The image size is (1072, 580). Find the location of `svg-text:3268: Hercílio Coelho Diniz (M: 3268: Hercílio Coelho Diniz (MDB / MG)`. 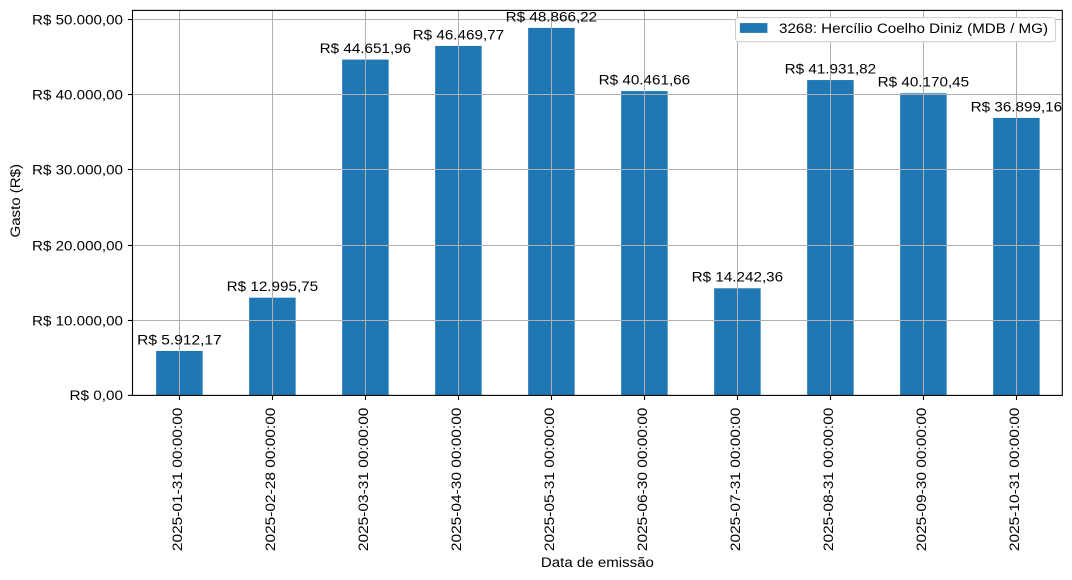

svg-text:3268: Hercílio Coelho Diniz (M: 3268: Hercílio Coelho Diniz (MDB / MG) is located at coordinates (913, 28).